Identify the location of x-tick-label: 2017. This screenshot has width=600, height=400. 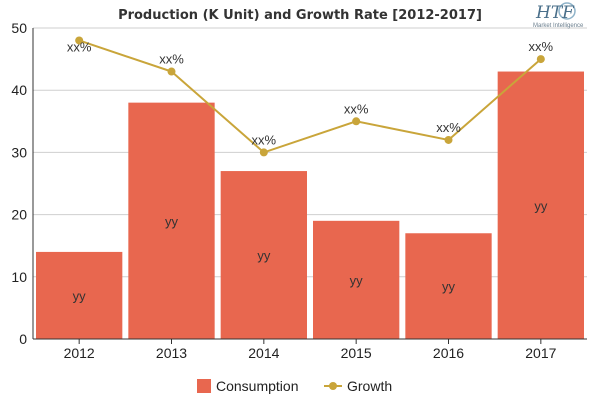
(540, 353).